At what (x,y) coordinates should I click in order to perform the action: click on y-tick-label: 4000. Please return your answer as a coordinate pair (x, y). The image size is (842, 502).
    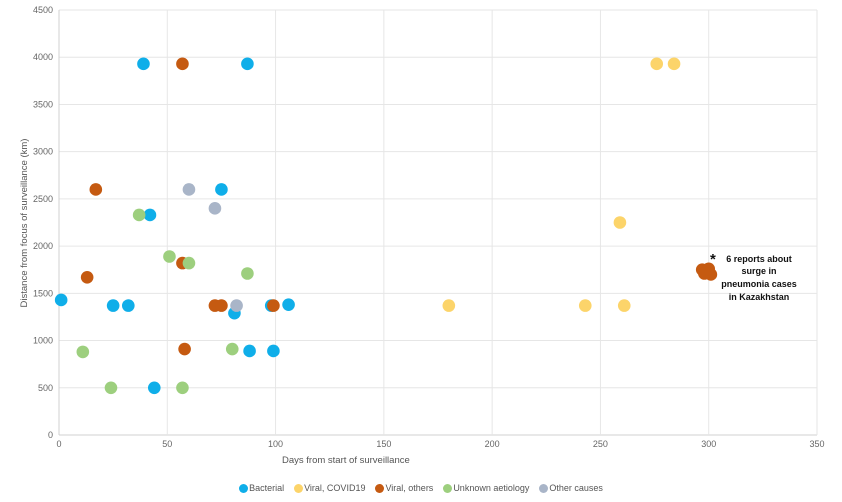
    Looking at the image, I should click on (43, 57).